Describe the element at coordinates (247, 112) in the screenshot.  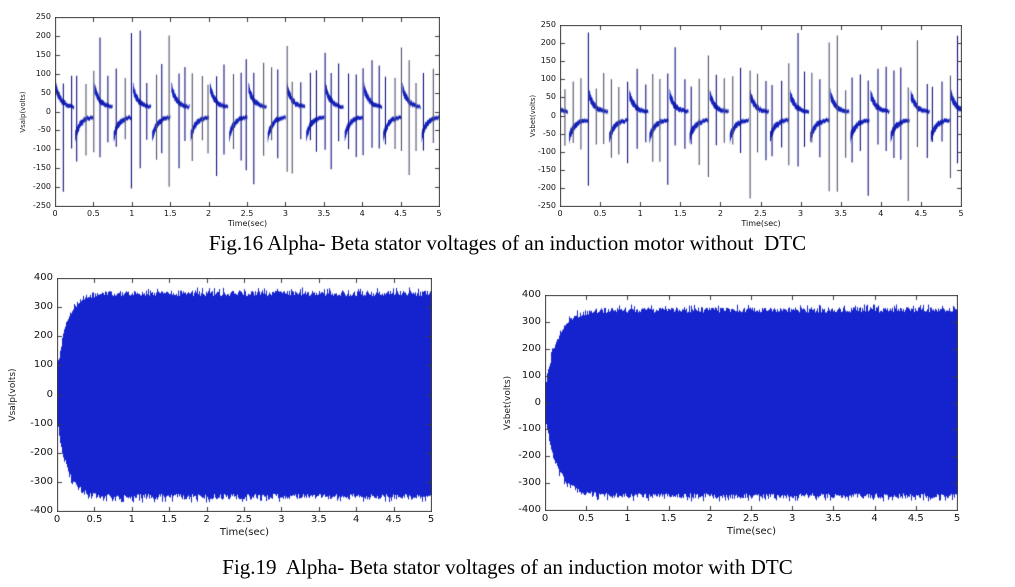
I see `plot-area-alpha-stator-voltage-without-dtc` at that location.